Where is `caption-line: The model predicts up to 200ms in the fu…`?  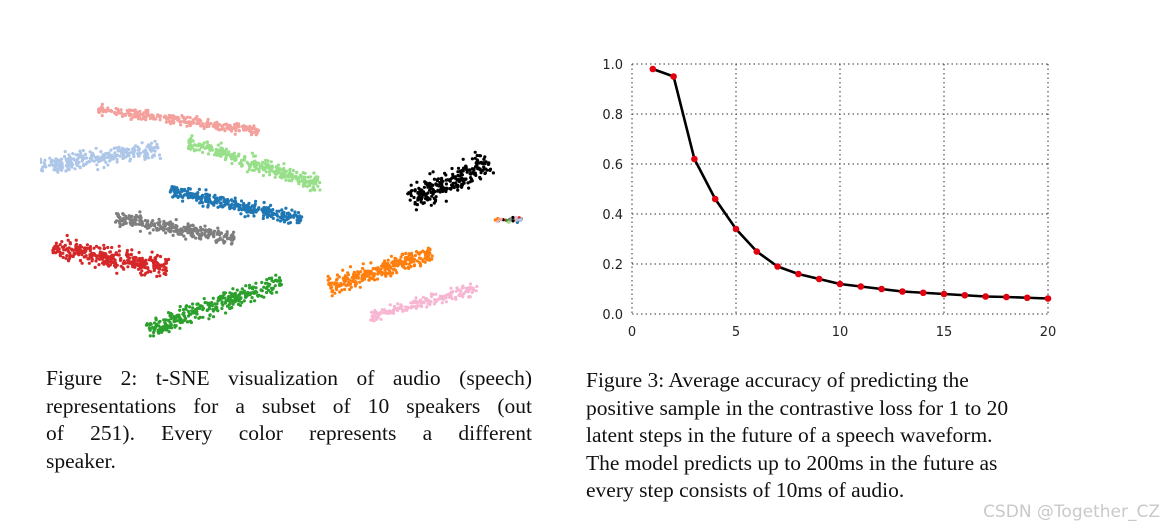 caption-line: The model predicts up to 200ms in the fu… is located at coordinates (792, 462).